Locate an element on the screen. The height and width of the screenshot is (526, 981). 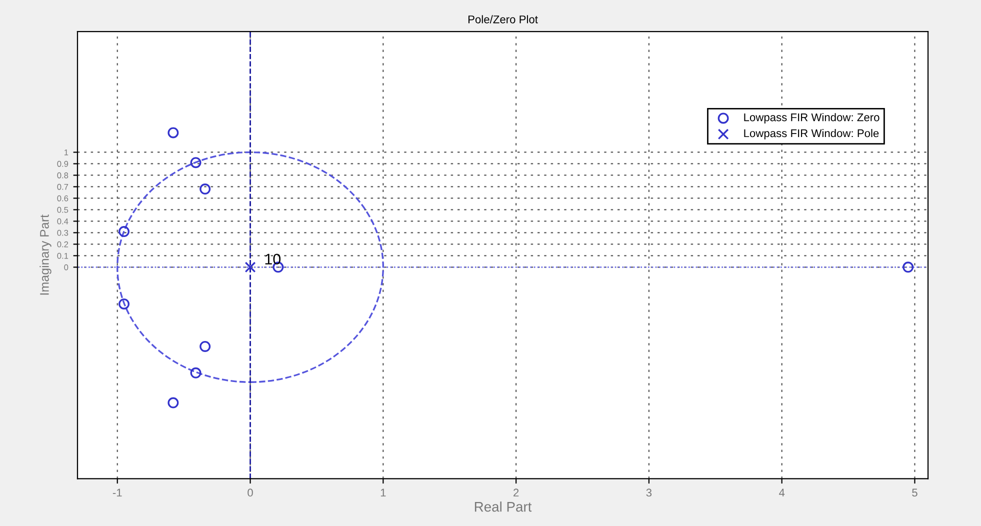
y-tick-label: 0.2 is located at coordinates (62, 244).